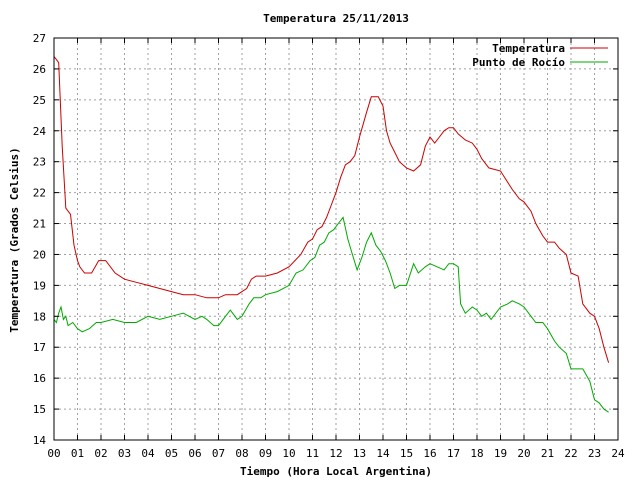  What do you see at coordinates (453, 453) in the screenshot?
I see `x-tick-label: 17` at bounding box center [453, 453].